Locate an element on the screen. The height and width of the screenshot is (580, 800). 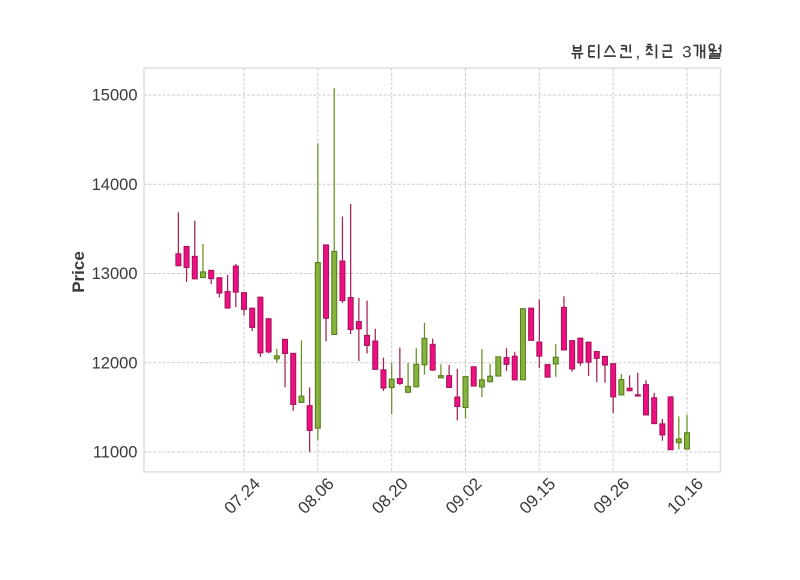
svg-text: 11000 is located at coordinates (115, 453).